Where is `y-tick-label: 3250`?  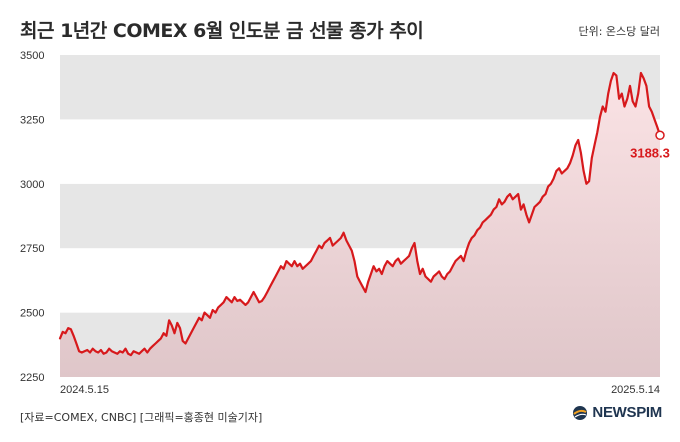
y-tick-label: 3250 is located at coordinates (32, 120).